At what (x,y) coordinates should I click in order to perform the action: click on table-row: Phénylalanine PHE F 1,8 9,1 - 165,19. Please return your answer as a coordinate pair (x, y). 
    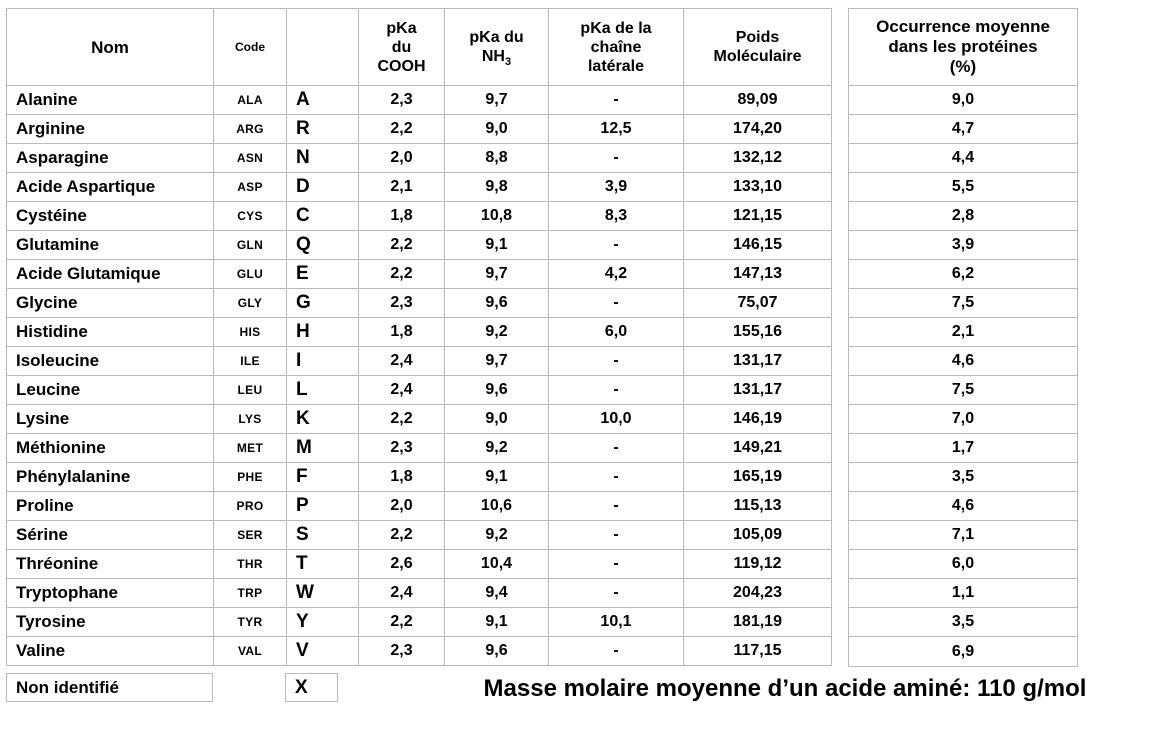
    Looking at the image, I should click on (419, 477).